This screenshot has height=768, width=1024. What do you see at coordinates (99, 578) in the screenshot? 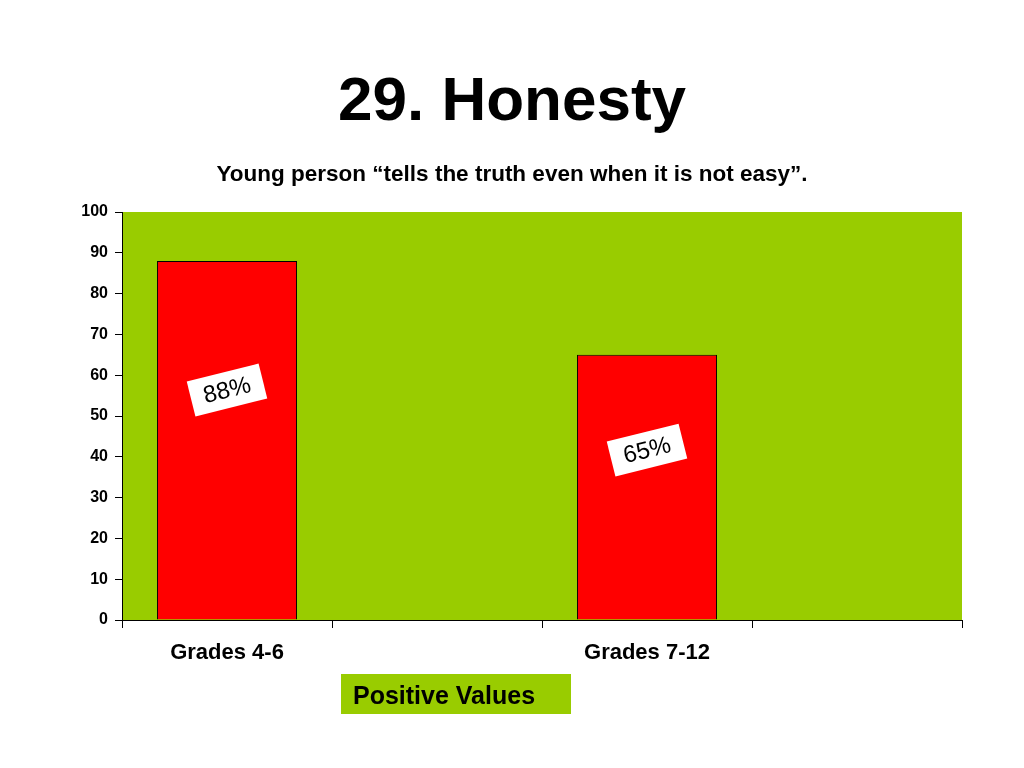
I see `y-tick-label: 10` at bounding box center [99, 578].